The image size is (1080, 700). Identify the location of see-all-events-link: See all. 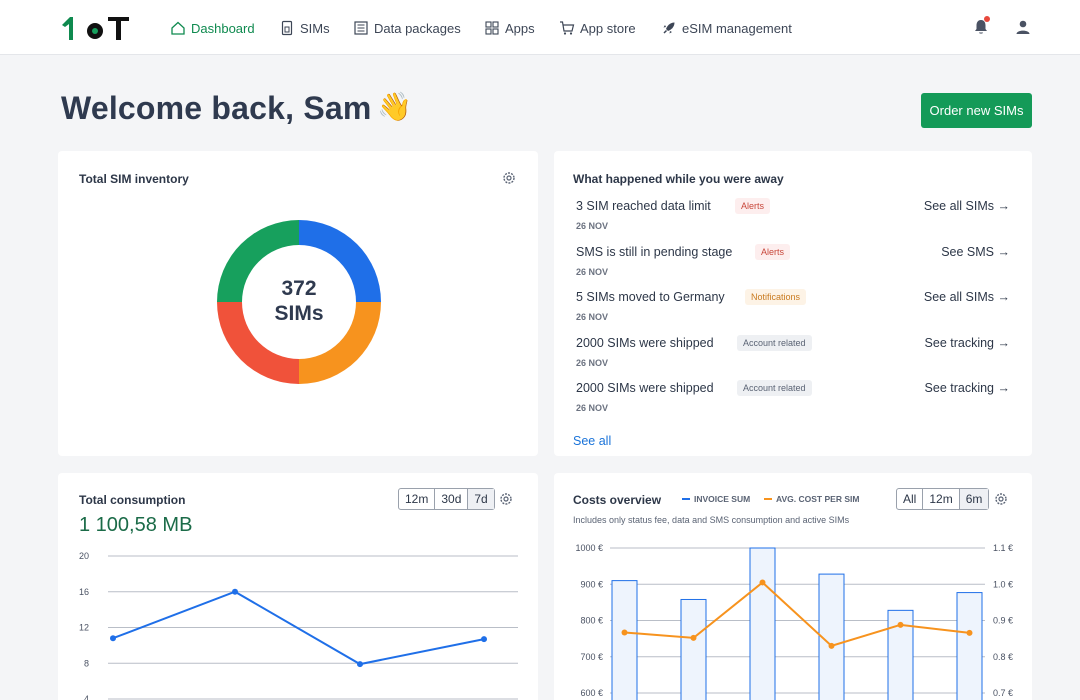
(592, 441).